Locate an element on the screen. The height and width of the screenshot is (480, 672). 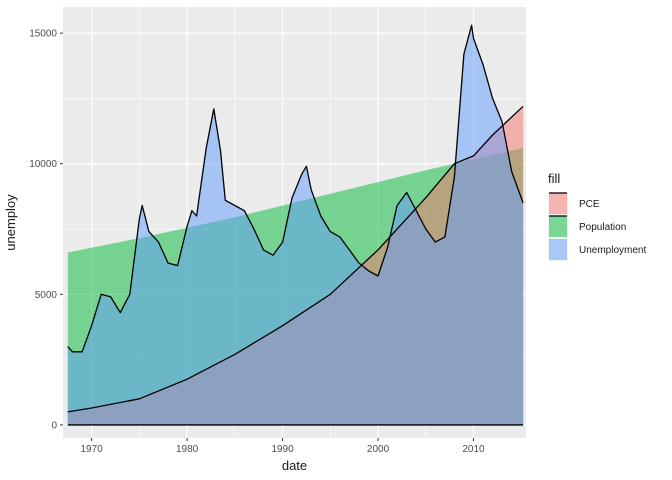
x-tick-label: 1990 is located at coordinates (282, 449).